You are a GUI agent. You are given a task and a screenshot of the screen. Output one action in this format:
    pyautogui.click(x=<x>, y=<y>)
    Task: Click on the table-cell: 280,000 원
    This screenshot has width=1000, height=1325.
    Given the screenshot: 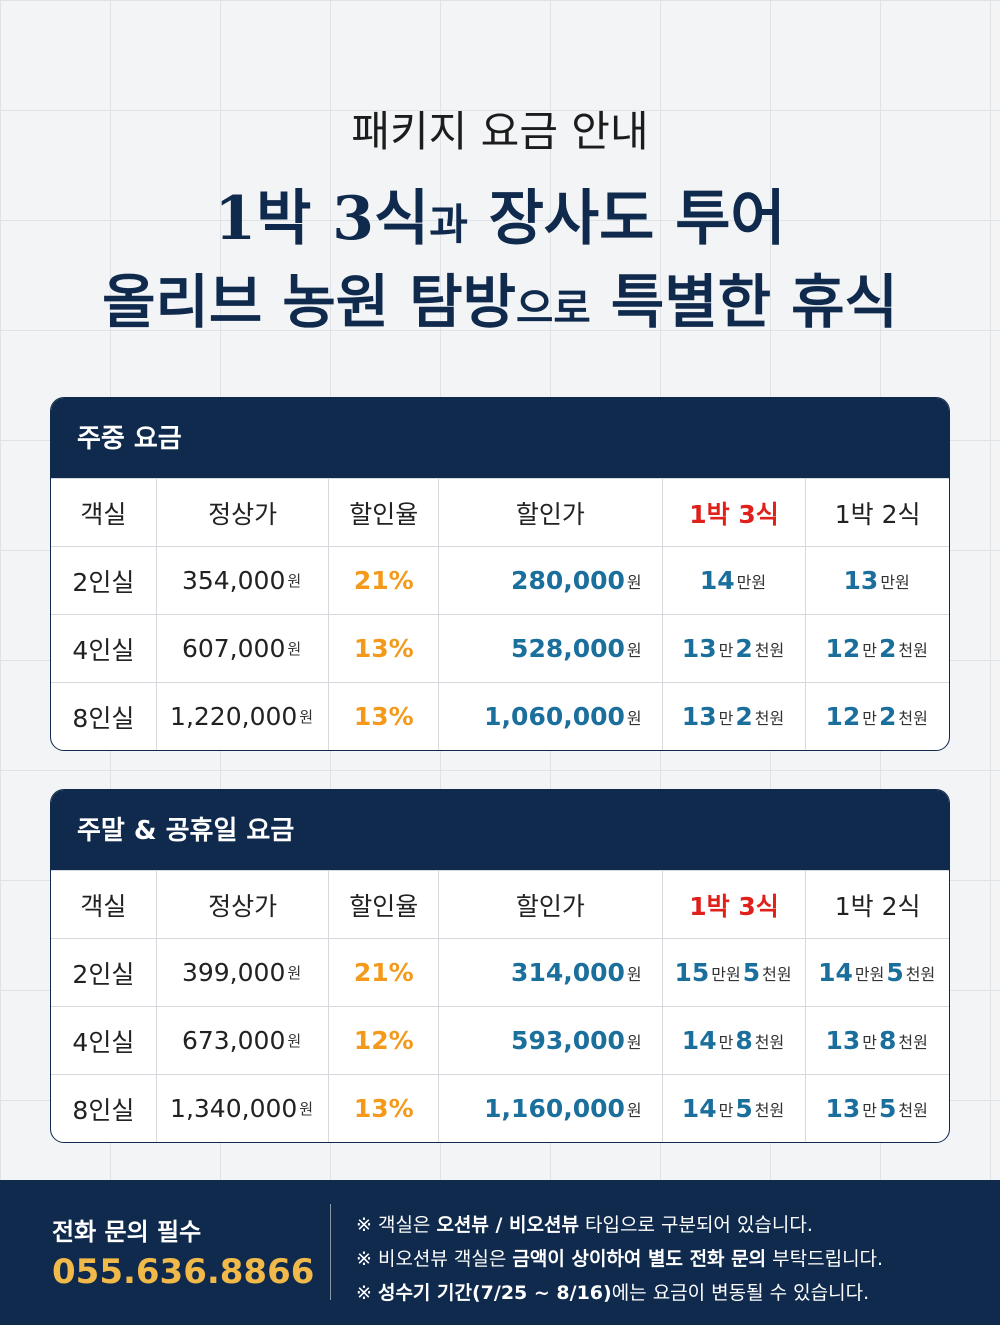 What is the action you would take?
    pyautogui.click(x=550, y=580)
    